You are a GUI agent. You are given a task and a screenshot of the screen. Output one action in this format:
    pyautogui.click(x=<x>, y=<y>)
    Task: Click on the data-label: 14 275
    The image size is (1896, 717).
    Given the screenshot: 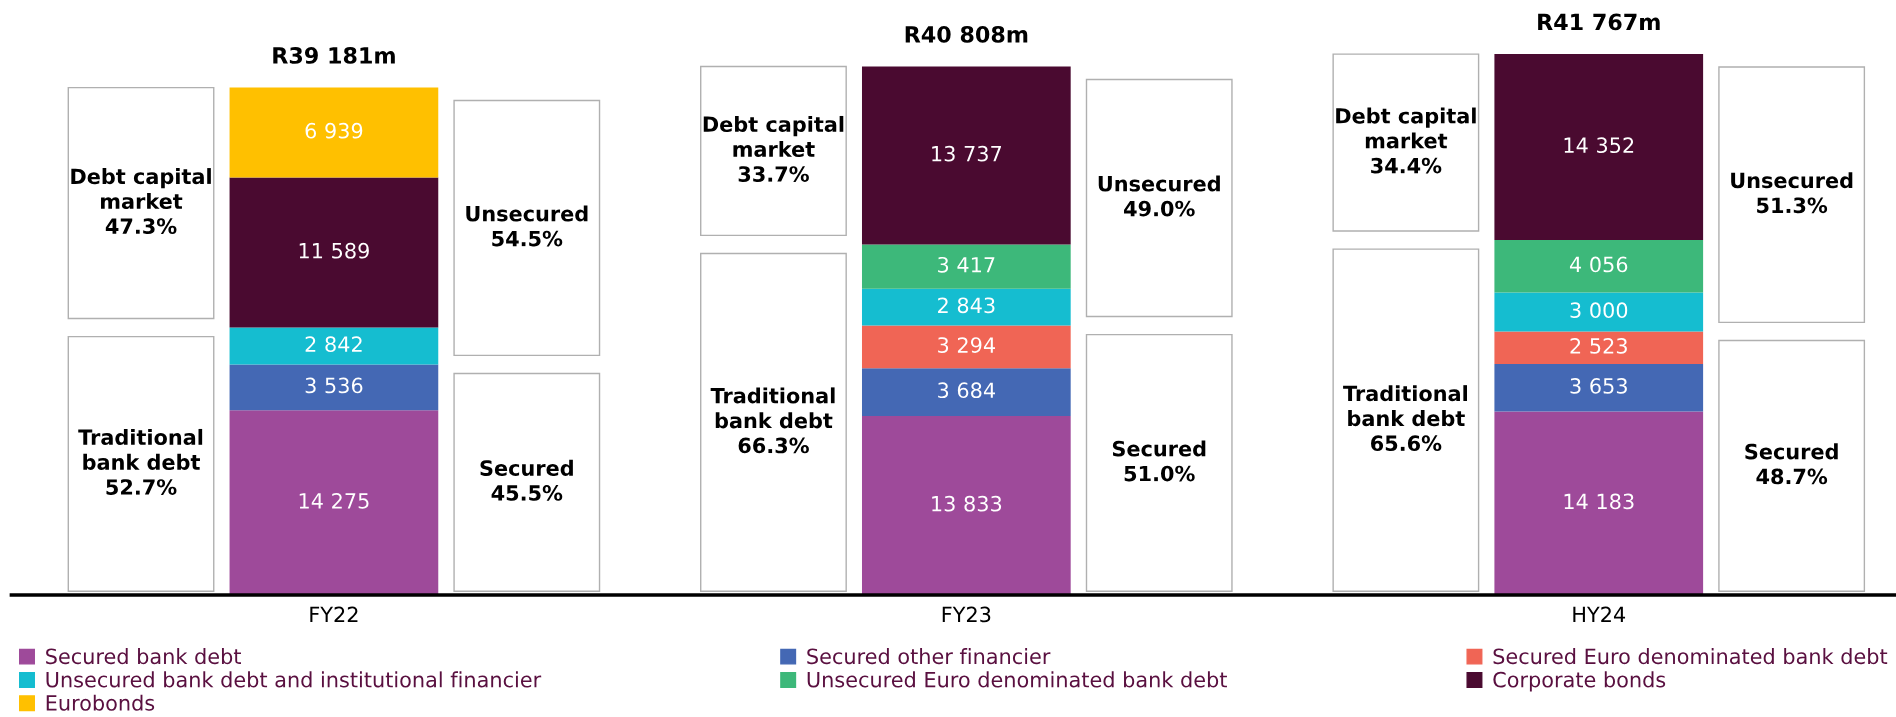 What is the action you would take?
    pyautogui.click(x=334, y=500)
    